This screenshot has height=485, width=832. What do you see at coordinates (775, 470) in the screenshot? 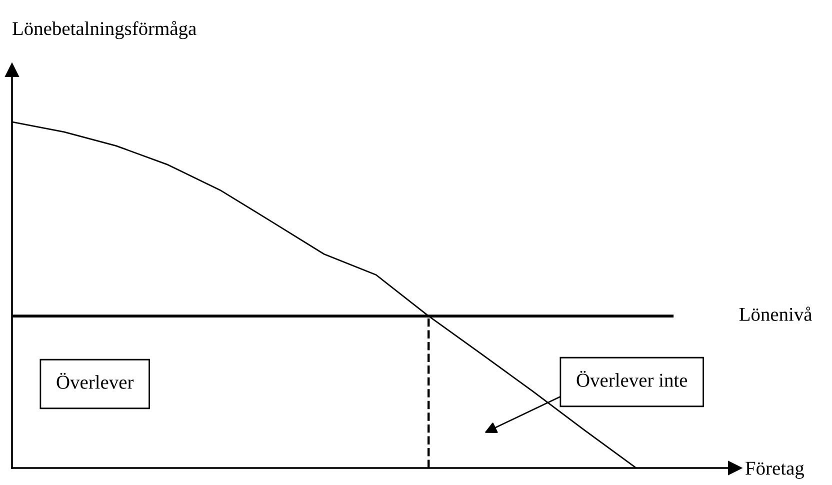
I see `x-axis-title: Företag` at bounding box center [775, 470].